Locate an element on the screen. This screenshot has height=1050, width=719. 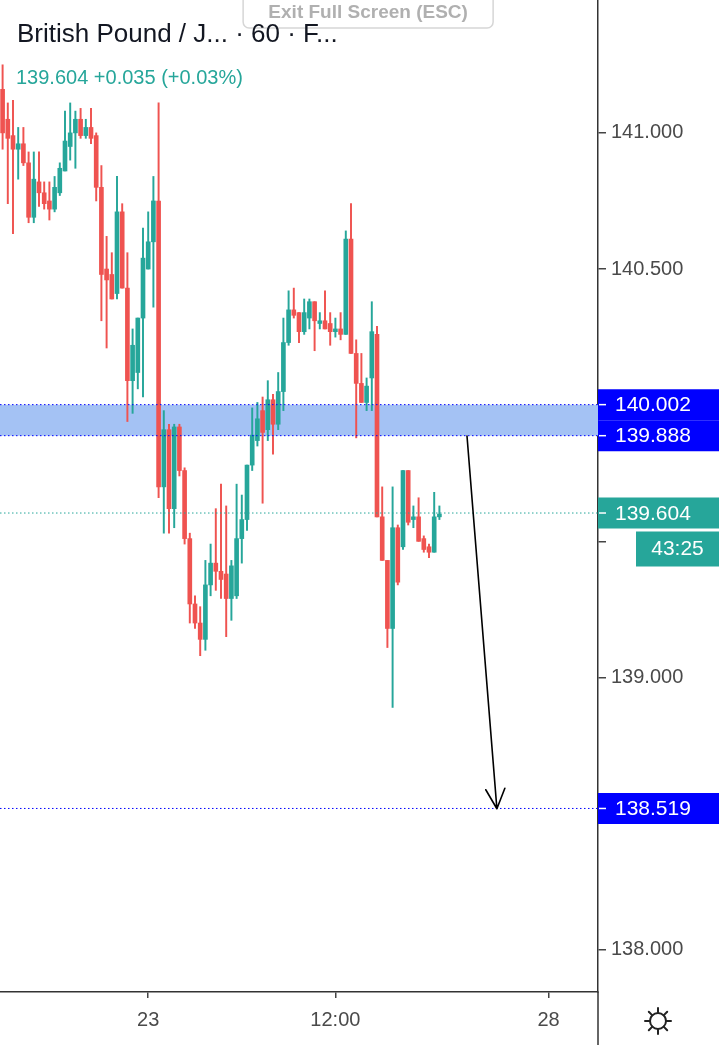
y-tick-label: 141.000 is located at coordinates (647, 131).